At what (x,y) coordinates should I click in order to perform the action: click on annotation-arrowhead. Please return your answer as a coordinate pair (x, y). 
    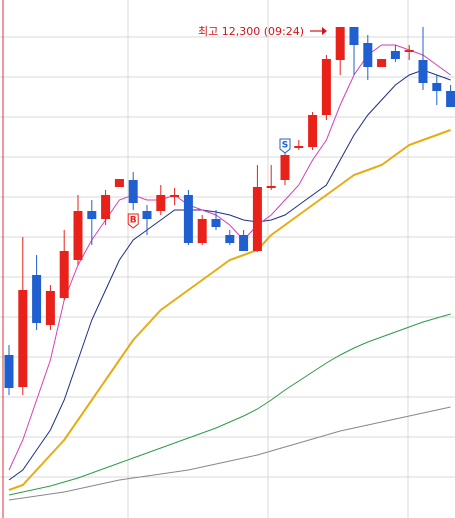
    Looking at the image, I should click on (324, 31).